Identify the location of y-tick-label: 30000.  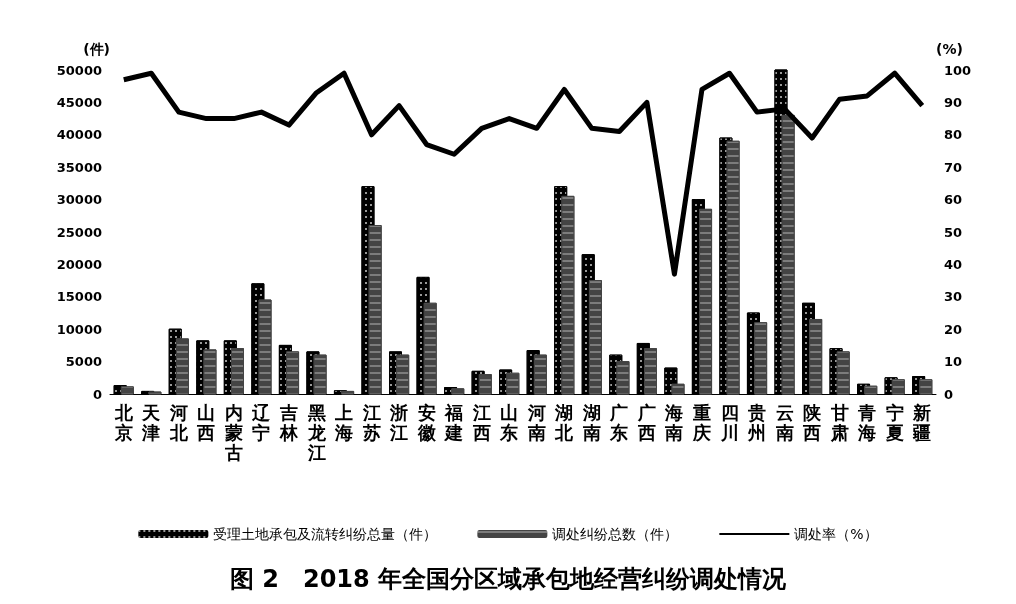
(79, 200).